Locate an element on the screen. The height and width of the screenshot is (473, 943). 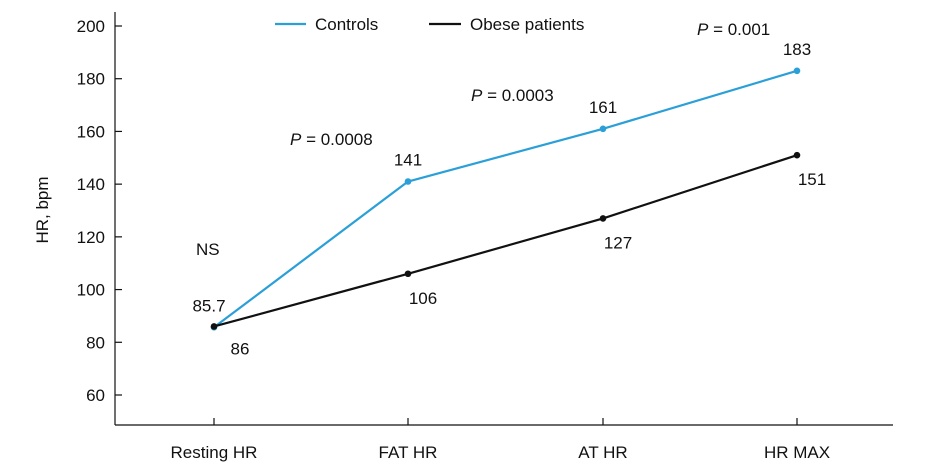
y-tick-label: 60 is located at coordinates (95, 395).